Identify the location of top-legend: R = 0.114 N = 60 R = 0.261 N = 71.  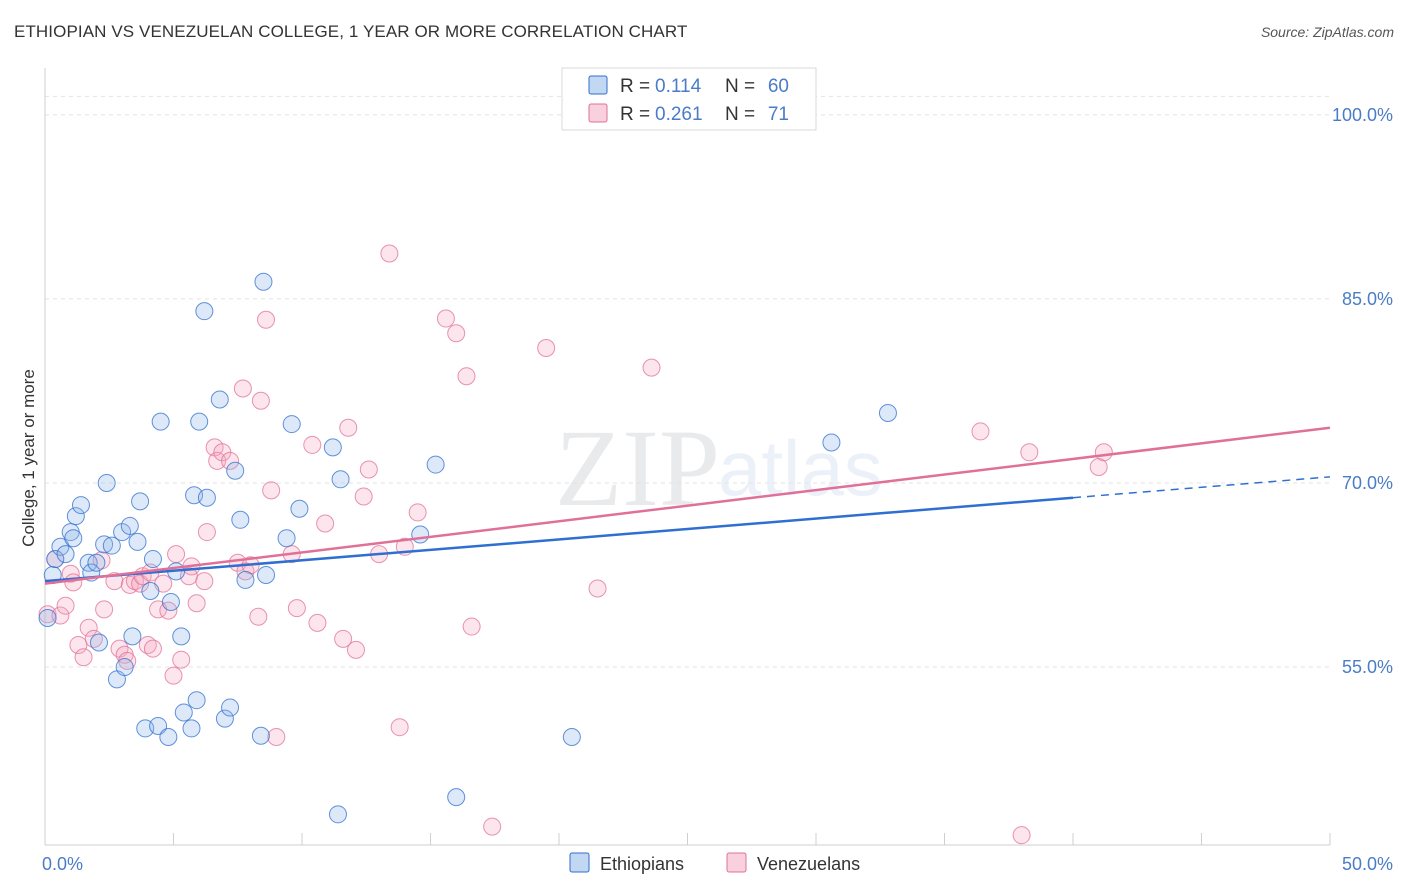
(689, 99).